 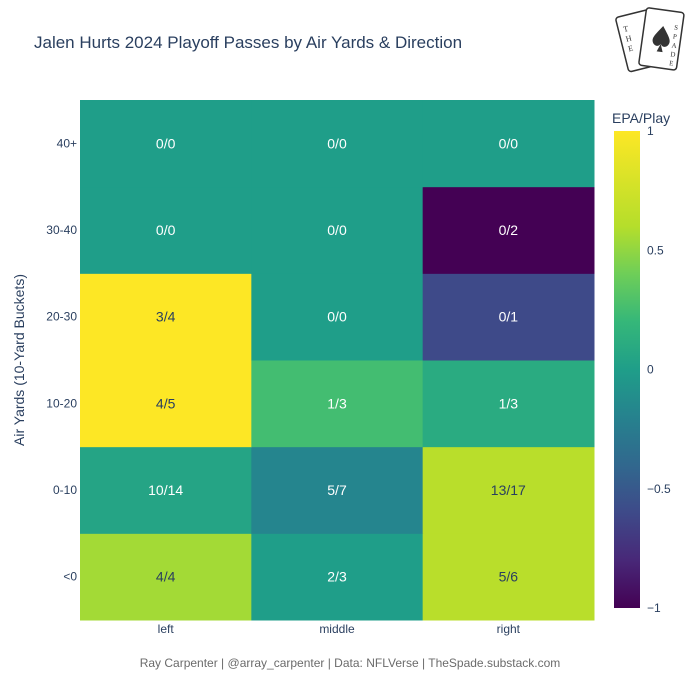 I want to click on cell-label: 5/6, so click(x=509, y=577).